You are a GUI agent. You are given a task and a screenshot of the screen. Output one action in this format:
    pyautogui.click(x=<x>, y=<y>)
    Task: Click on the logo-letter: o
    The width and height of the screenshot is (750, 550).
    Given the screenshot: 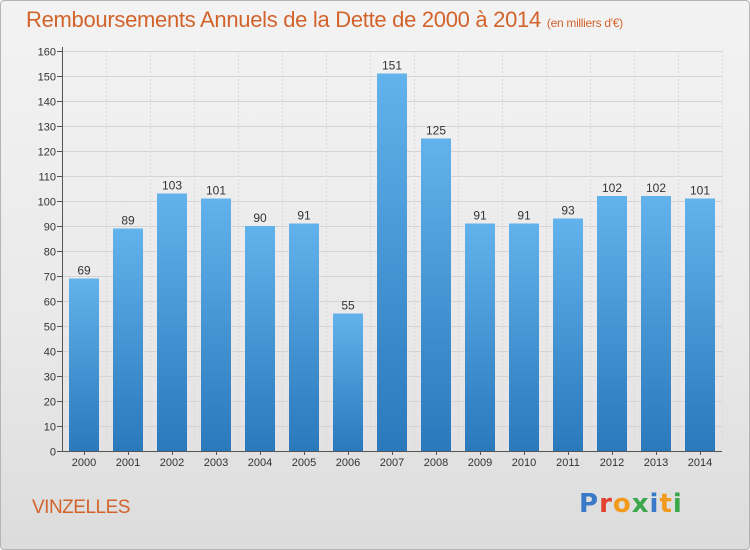 What is the action you would take?
    pyautogui.click(x=622, y=504)
    